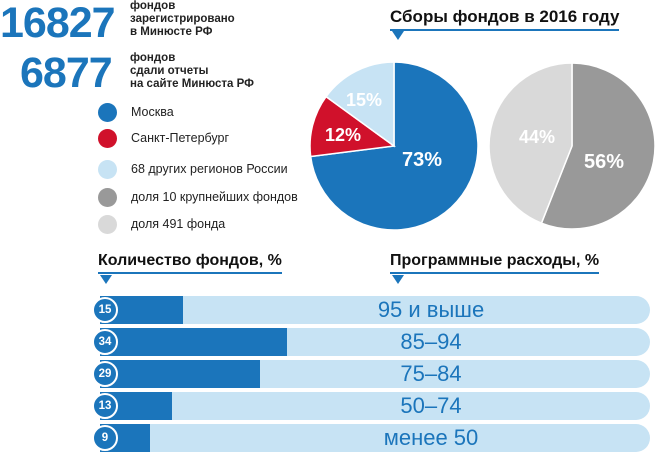 Image resolution: width=656 pixels, height=466 pixels. I want to click on bar-category-label: менее 50, so click(431, 437).